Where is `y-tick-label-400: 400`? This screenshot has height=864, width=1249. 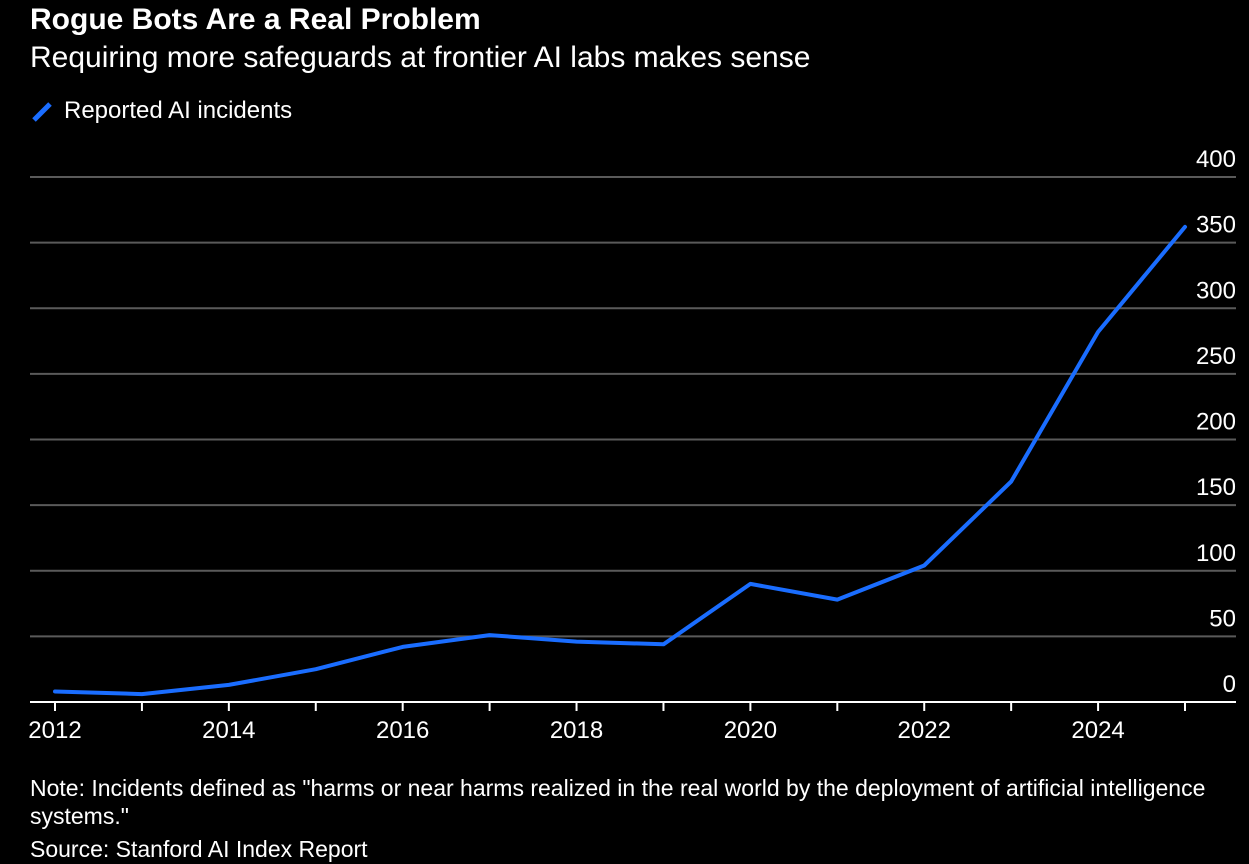
y-tick-label-400: 400 is located at coordinates (1216, 159).